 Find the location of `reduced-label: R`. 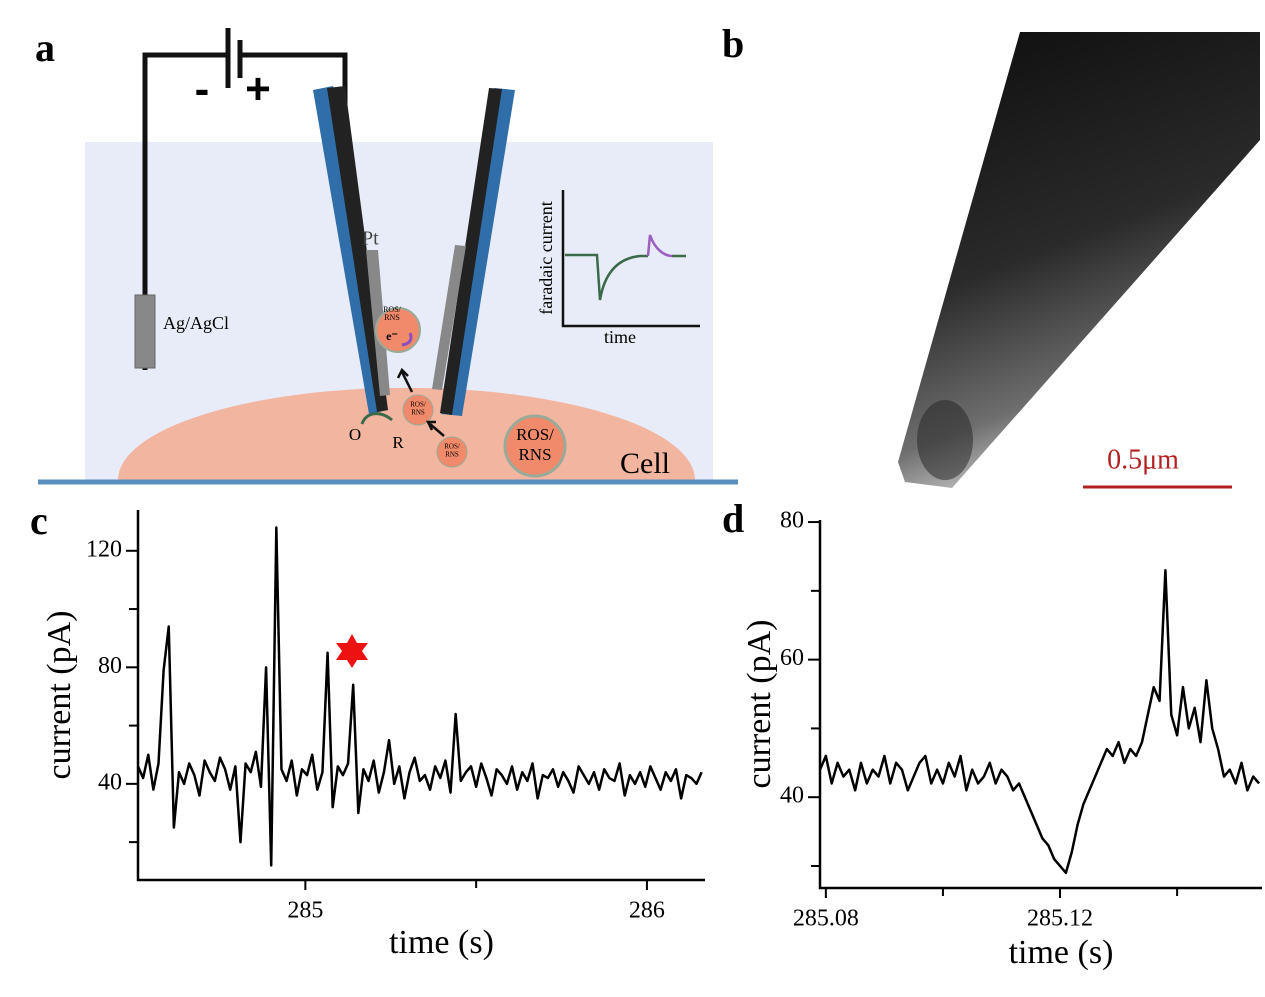

reduced-label: R is located at coordinates (398, 442).